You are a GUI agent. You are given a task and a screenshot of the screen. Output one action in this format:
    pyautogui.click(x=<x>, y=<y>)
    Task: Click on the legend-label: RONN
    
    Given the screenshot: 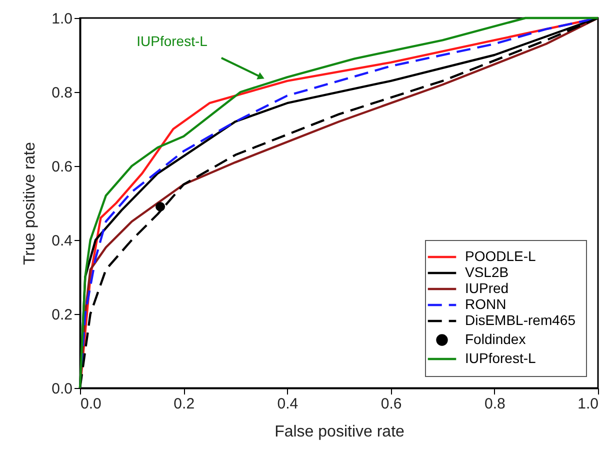 What is the action you would take?
    pyautogui.click(x=485, y=304)
    